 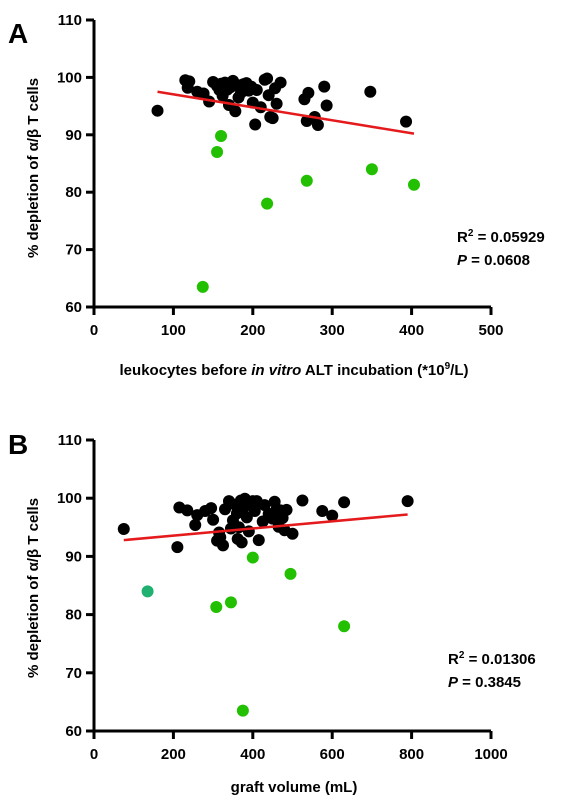 I want to click on panel-b-x-tick-label: 200, so click(x=173, y=754).